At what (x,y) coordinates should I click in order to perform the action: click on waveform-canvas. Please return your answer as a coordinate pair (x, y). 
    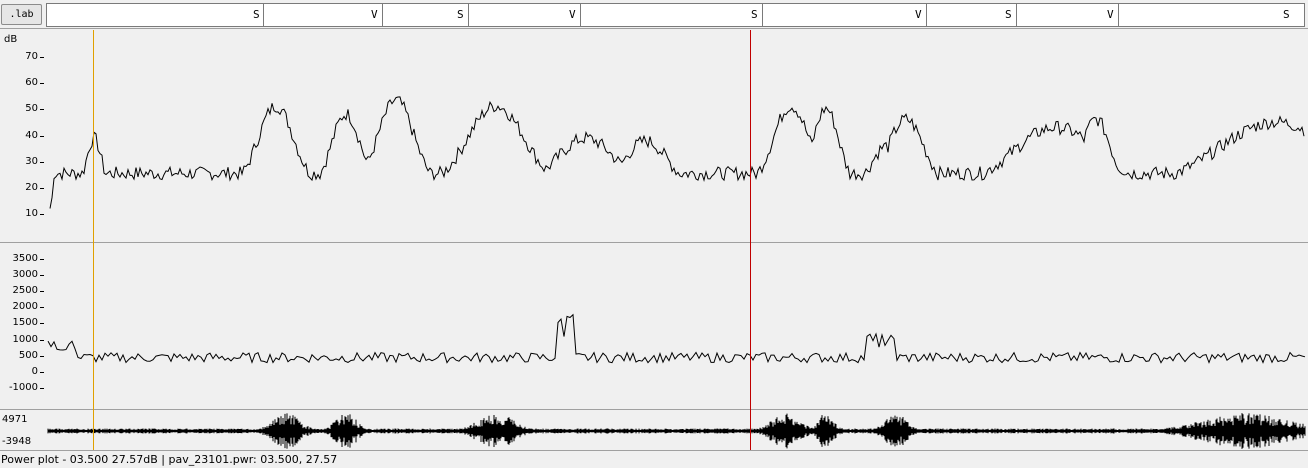
    Looking at the image, I should click on (676, 431).